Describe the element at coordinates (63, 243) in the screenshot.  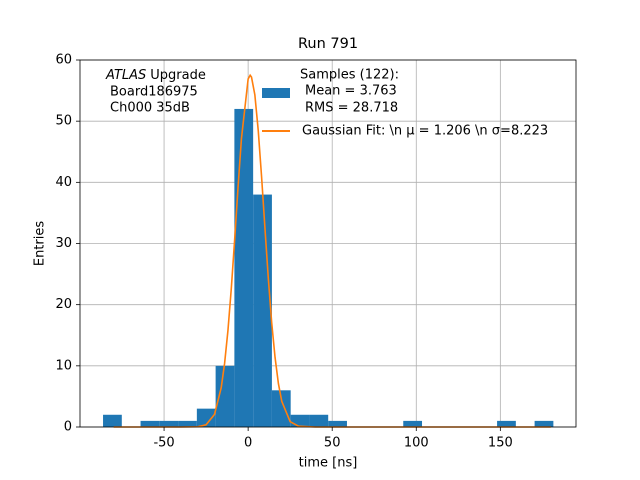
I see `y-tick-label: 30` at that location.